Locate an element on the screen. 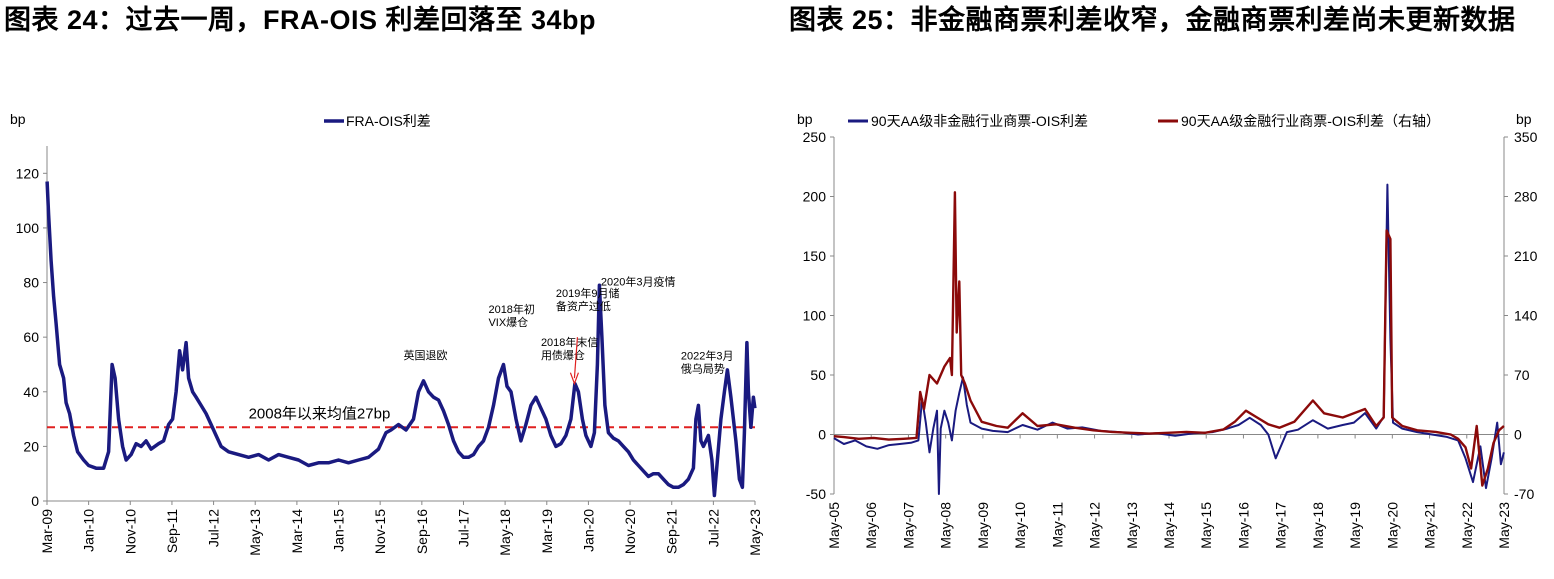 The height and width of the screenshot is (579, 1554). chart2-left-tick-label: 200 is located at coordinates (815, 197).